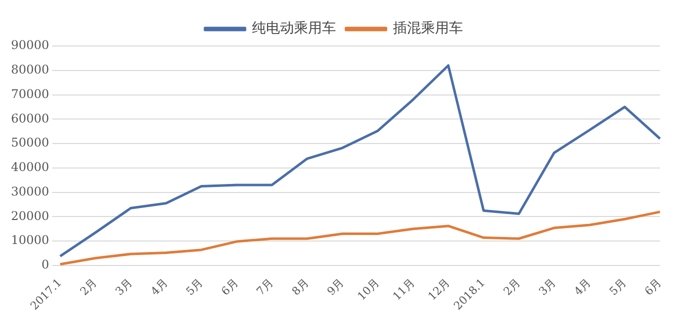  What do you see at coordinates (404, 289) in the screenshot?
I see `x-tick-label: 11月` at bounding box center [404, 289].